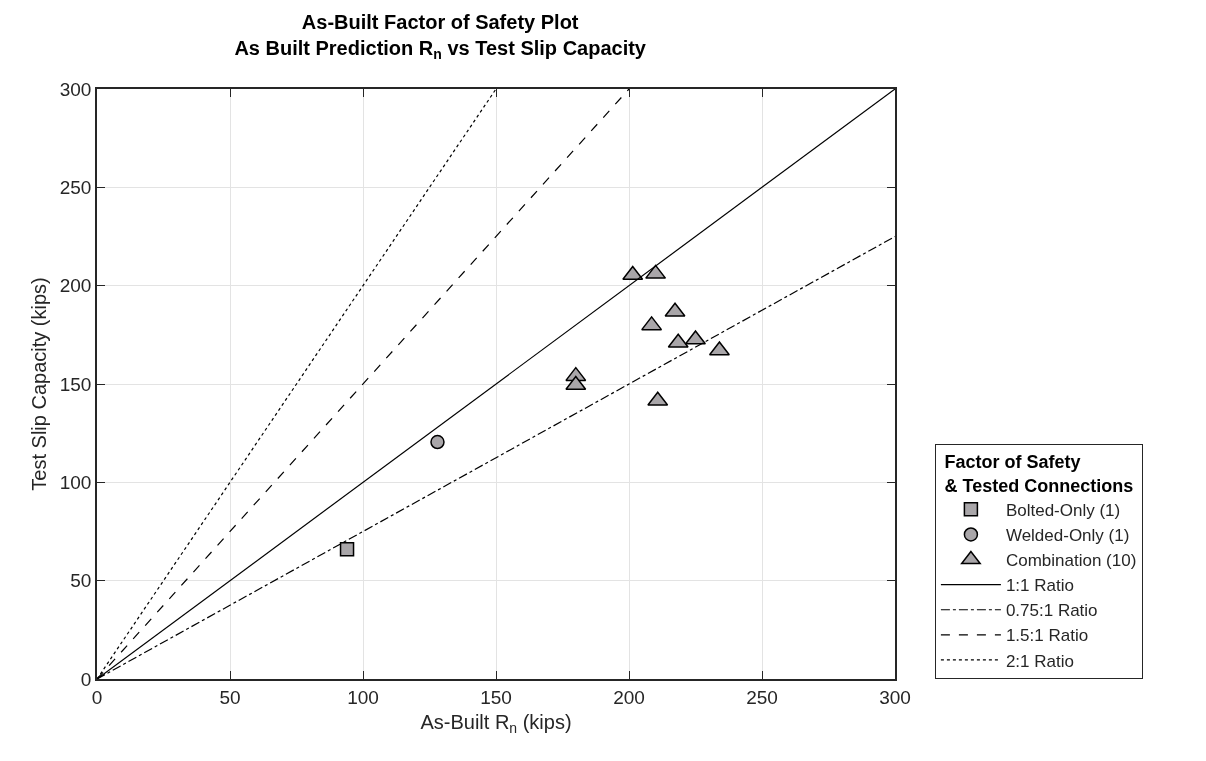 This screenshot has height=761, width=1206. Describe the element at coordinates (75, 384) in the screenshot. I see `y-tick-label: 150` at that location.